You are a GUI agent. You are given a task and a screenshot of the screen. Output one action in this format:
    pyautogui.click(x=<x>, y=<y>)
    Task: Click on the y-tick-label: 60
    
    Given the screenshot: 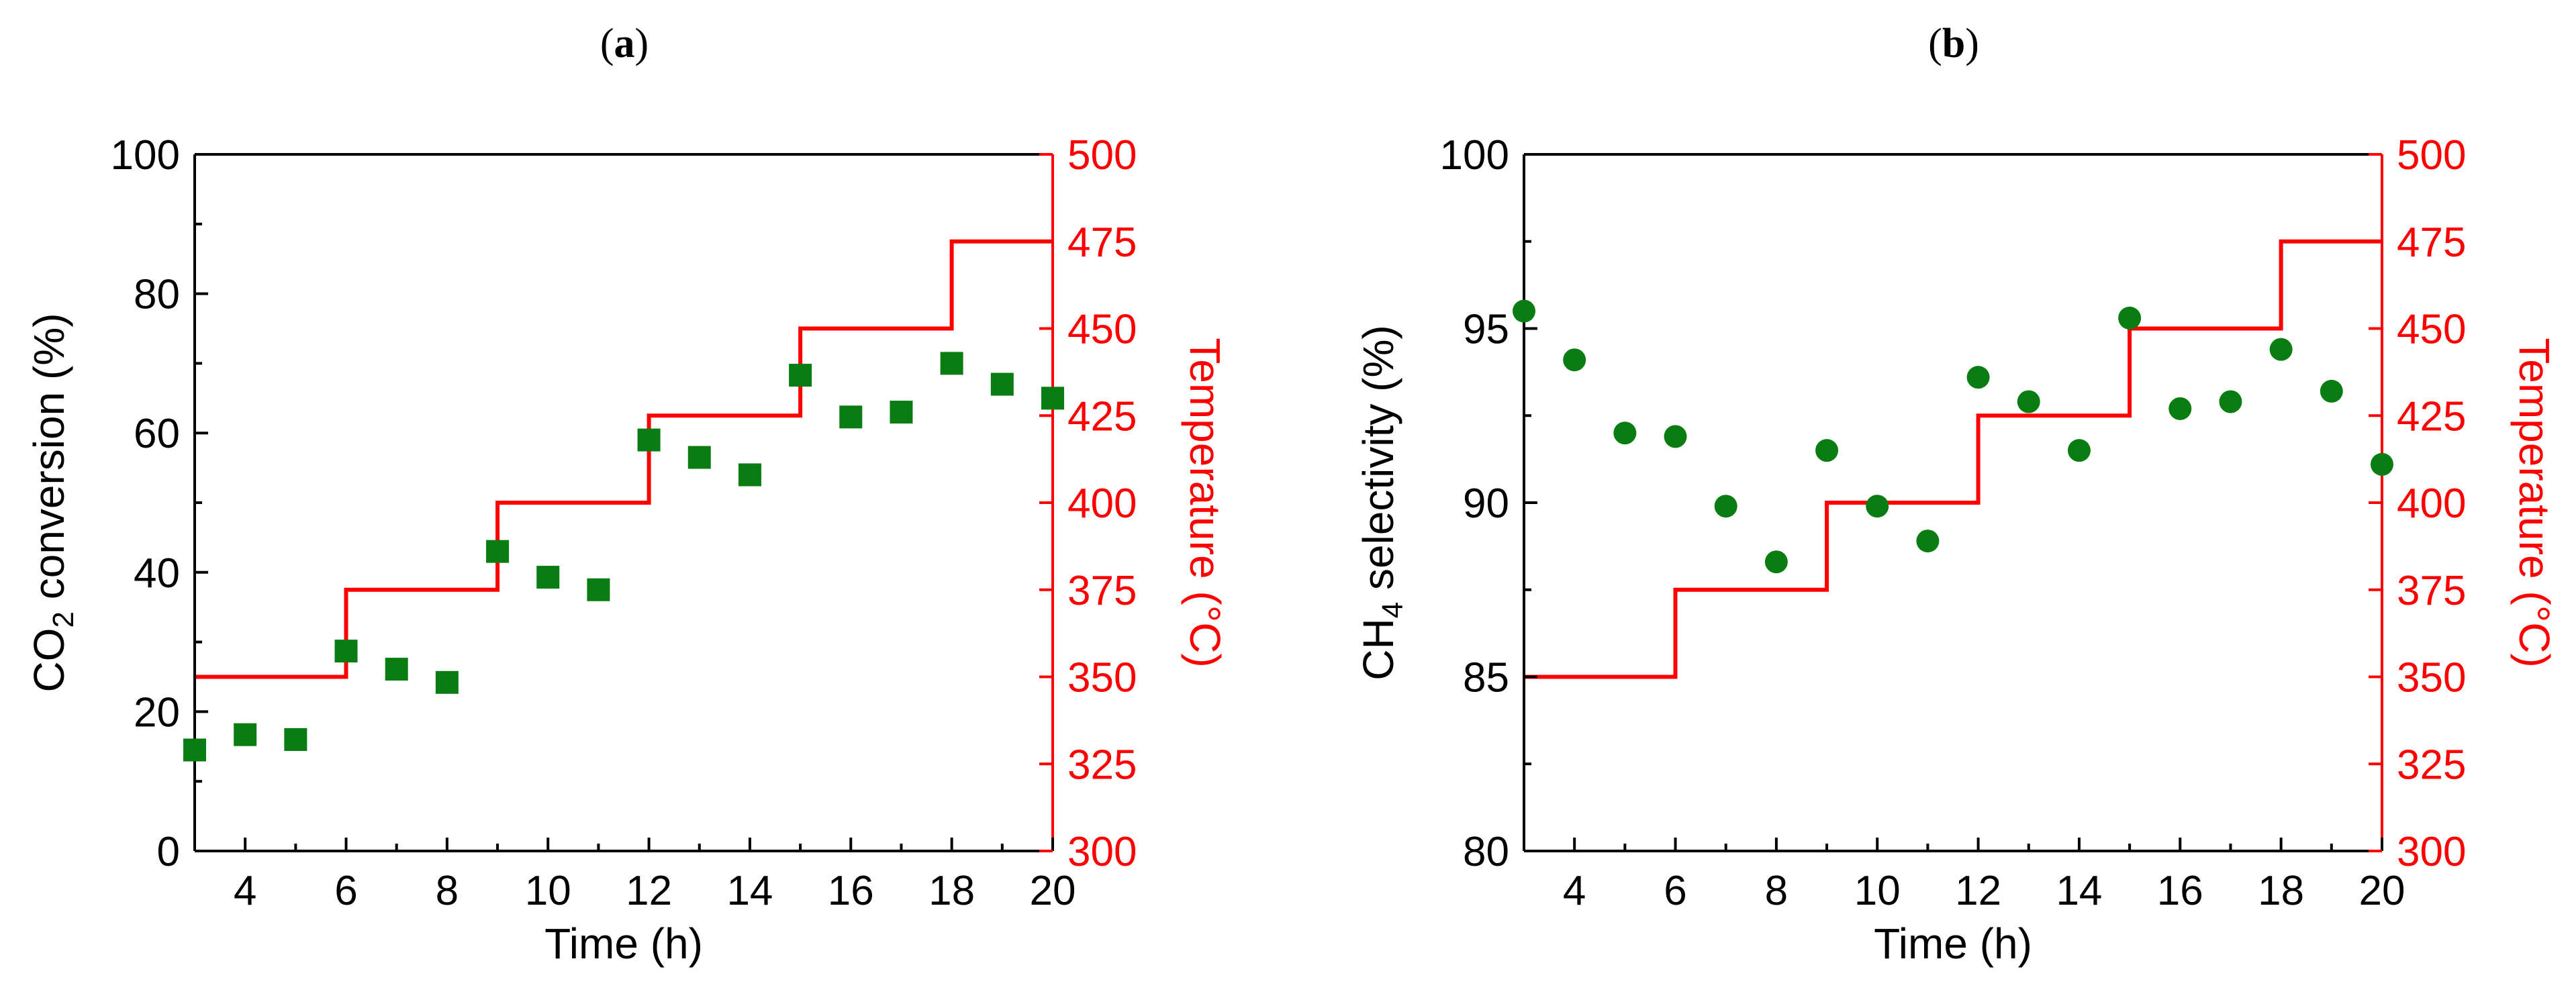 What is the action you would take?
    pyautogui.click(x=157, y=434)
    